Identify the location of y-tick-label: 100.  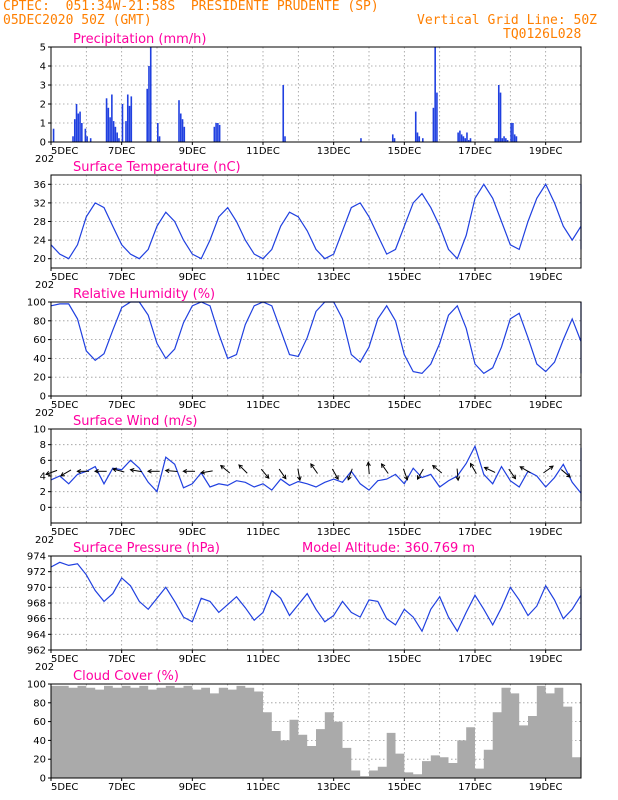
(36, 685).